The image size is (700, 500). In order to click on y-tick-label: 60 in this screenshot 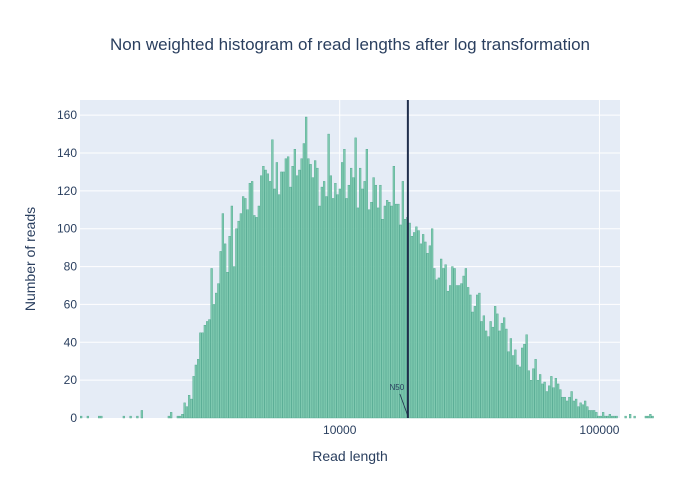, I will do `click(71, 304)`.